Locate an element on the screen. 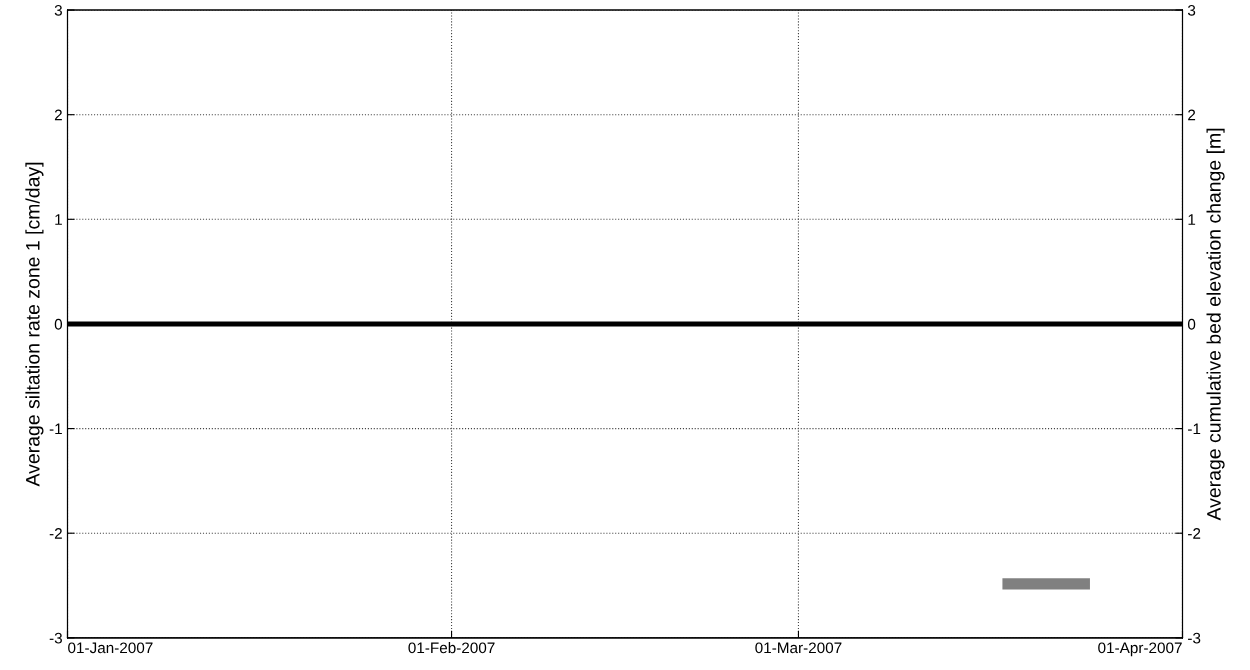 The height and width of the screenshot is (670, 1250). y2-tick-label: -1 is located at coordinates (1194, 429).